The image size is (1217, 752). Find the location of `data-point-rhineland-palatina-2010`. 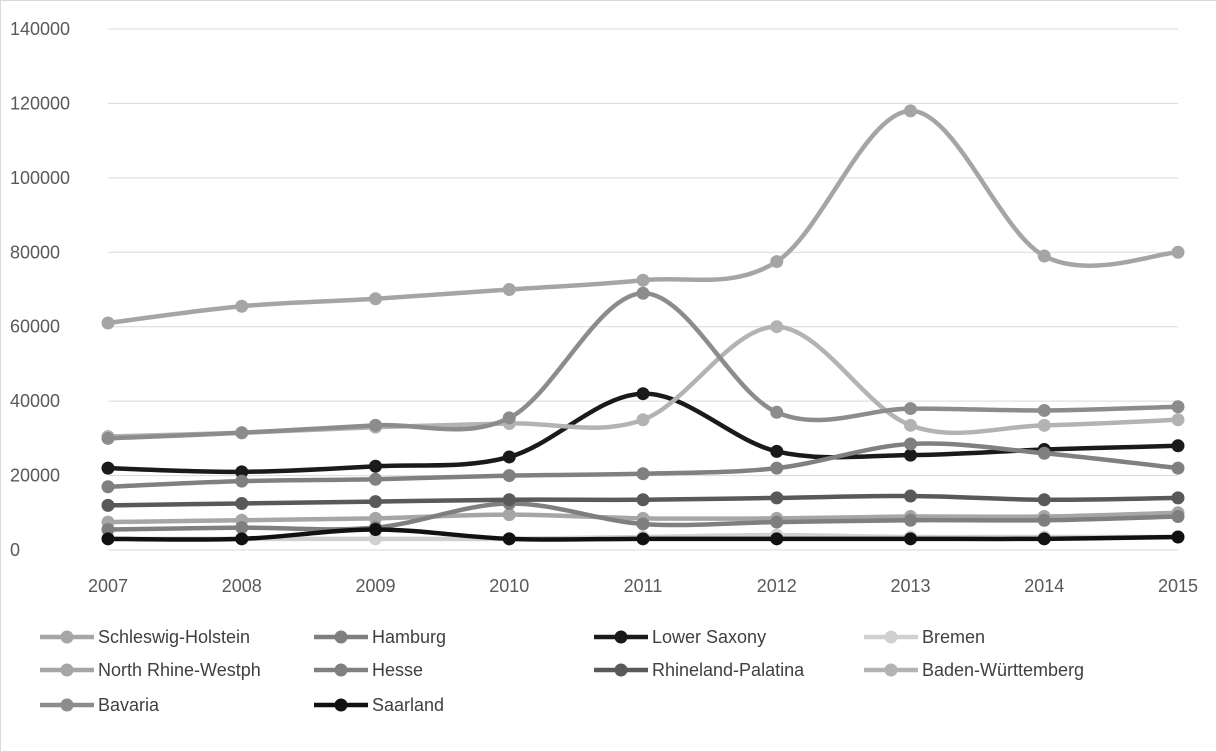

data-point-rhineland-palatina-2010 is located at coordinates (509, 500).